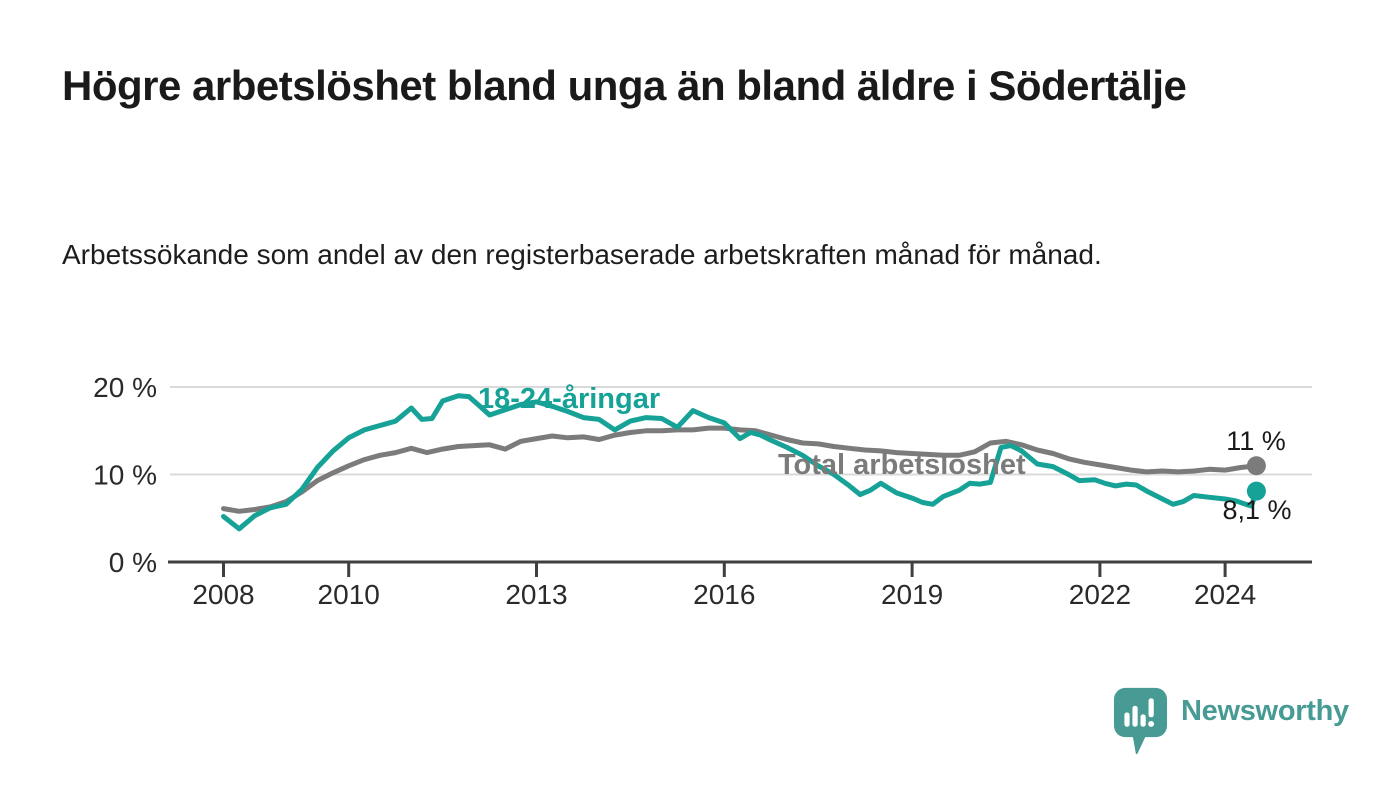 The height and width of the screenshot is (794, 1400). I want to click on x-tick-label: 2008, so click(223, 594).